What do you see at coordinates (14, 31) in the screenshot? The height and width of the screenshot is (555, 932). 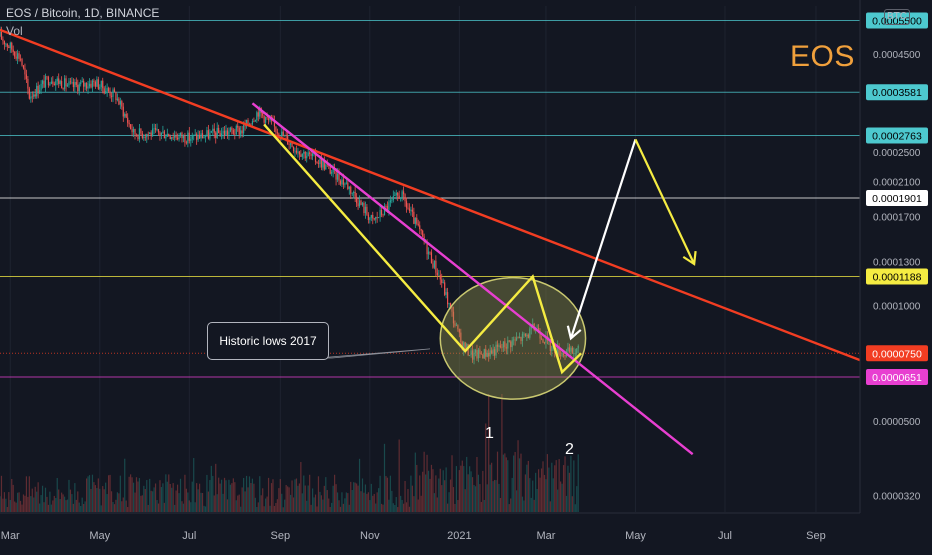 I see `volume-label: Vol` at bounding box center [14, 31].